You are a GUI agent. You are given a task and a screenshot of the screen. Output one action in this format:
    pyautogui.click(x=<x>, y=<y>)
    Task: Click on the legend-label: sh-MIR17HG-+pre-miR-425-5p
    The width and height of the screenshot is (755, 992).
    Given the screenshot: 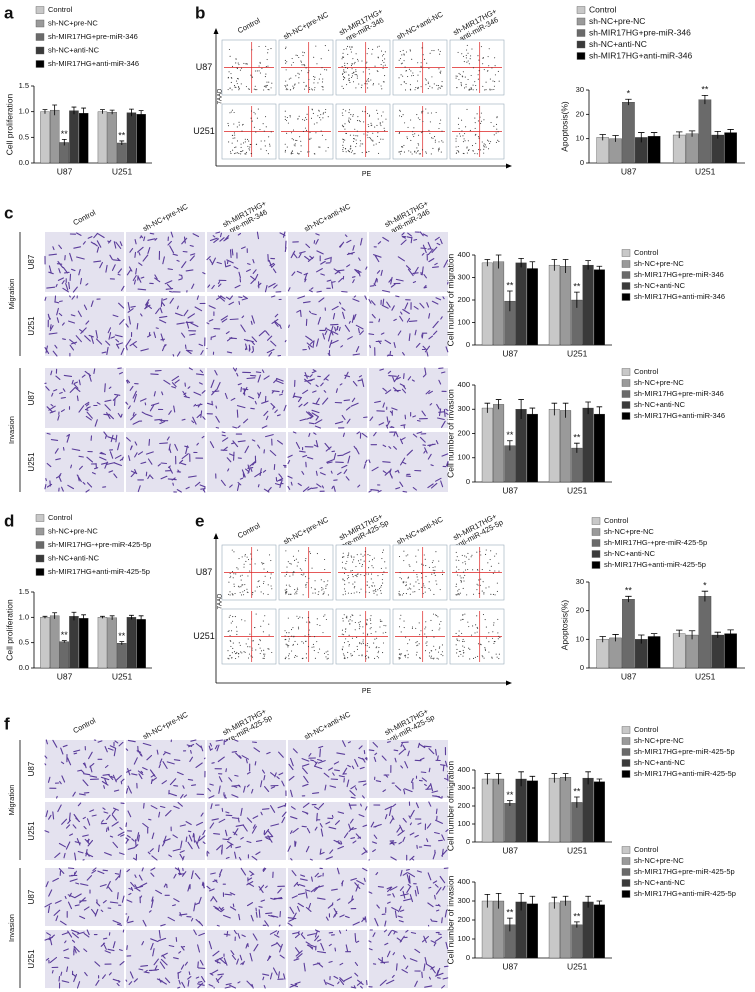 What is the action you would take?
    pyautogui.click(x=655, y=542)
    